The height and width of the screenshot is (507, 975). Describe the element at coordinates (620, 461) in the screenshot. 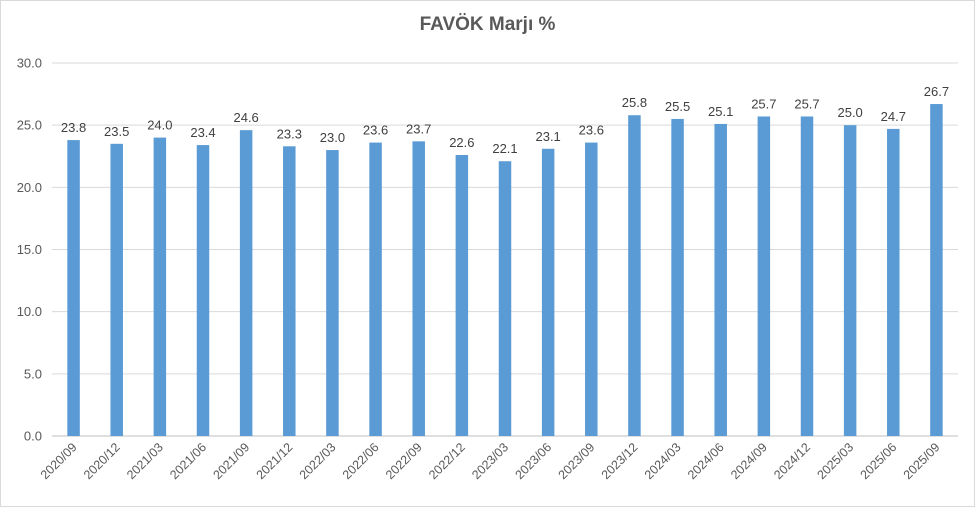

I see `x-tick-label: 2023/12` at that location.